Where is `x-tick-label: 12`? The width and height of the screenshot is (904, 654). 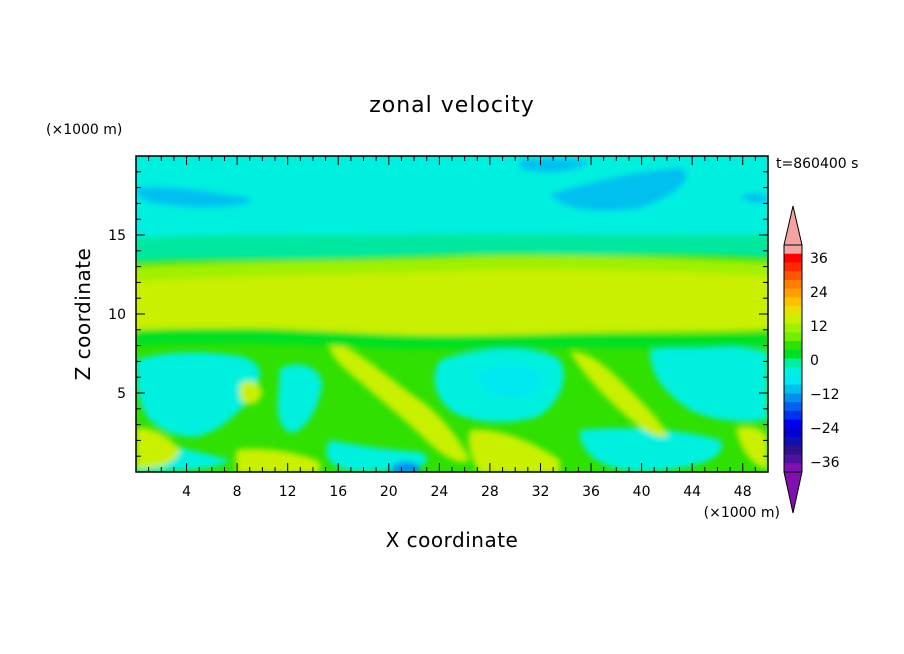 x-tick-label: 12 is located at coordinates (288, 492).